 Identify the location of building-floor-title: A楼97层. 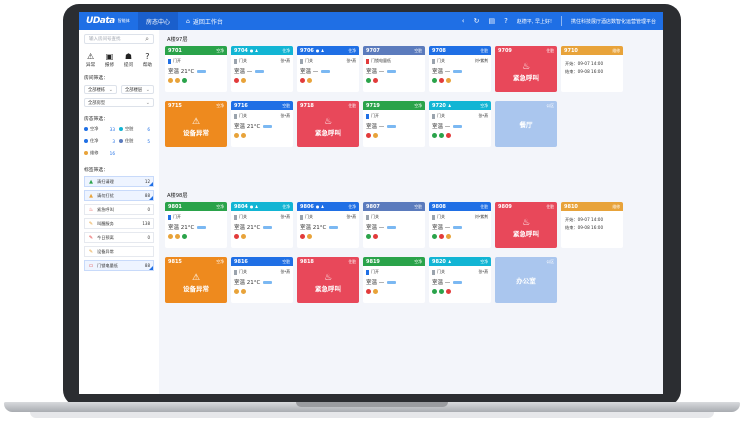
(177, 40).